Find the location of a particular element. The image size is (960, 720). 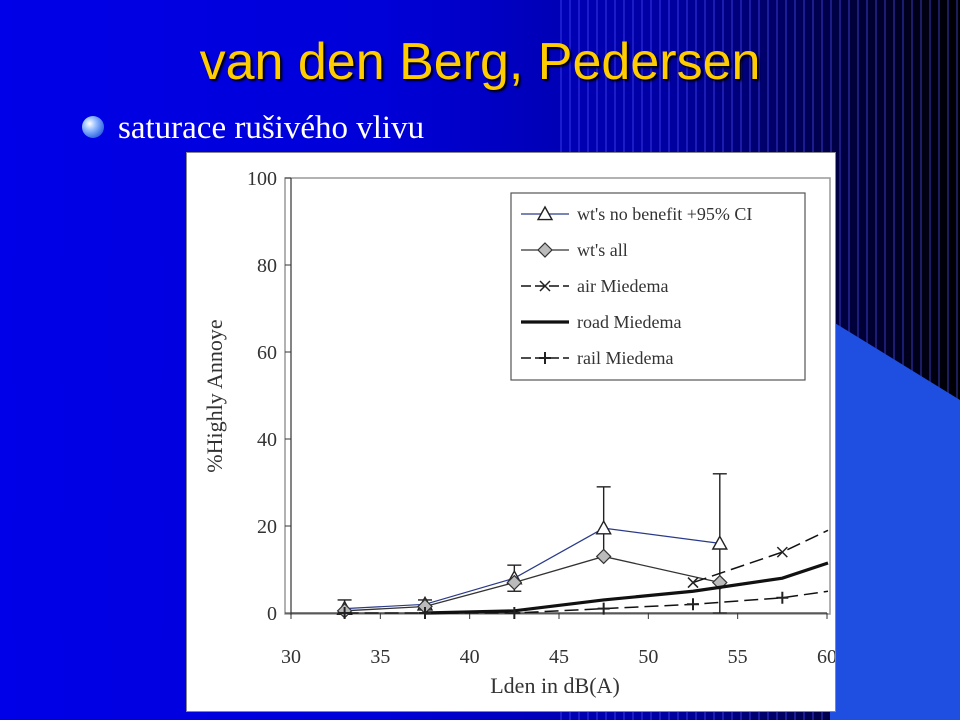

x-tick-label: 40 is located at coordinates (470, 657).